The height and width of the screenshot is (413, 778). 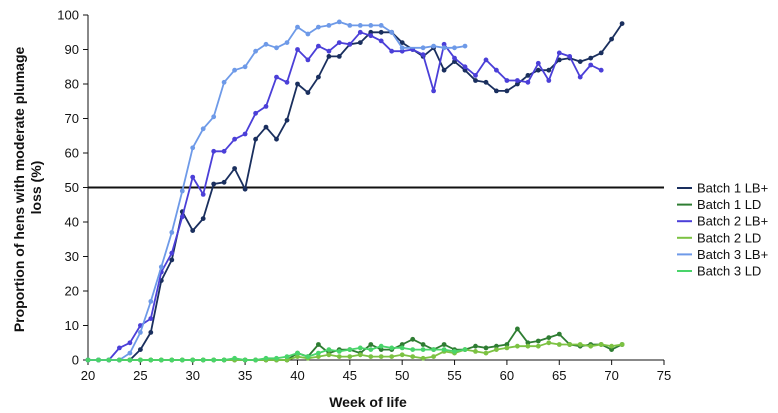 I want to click on x-tick-label: 30, so click(x=192, y=375).